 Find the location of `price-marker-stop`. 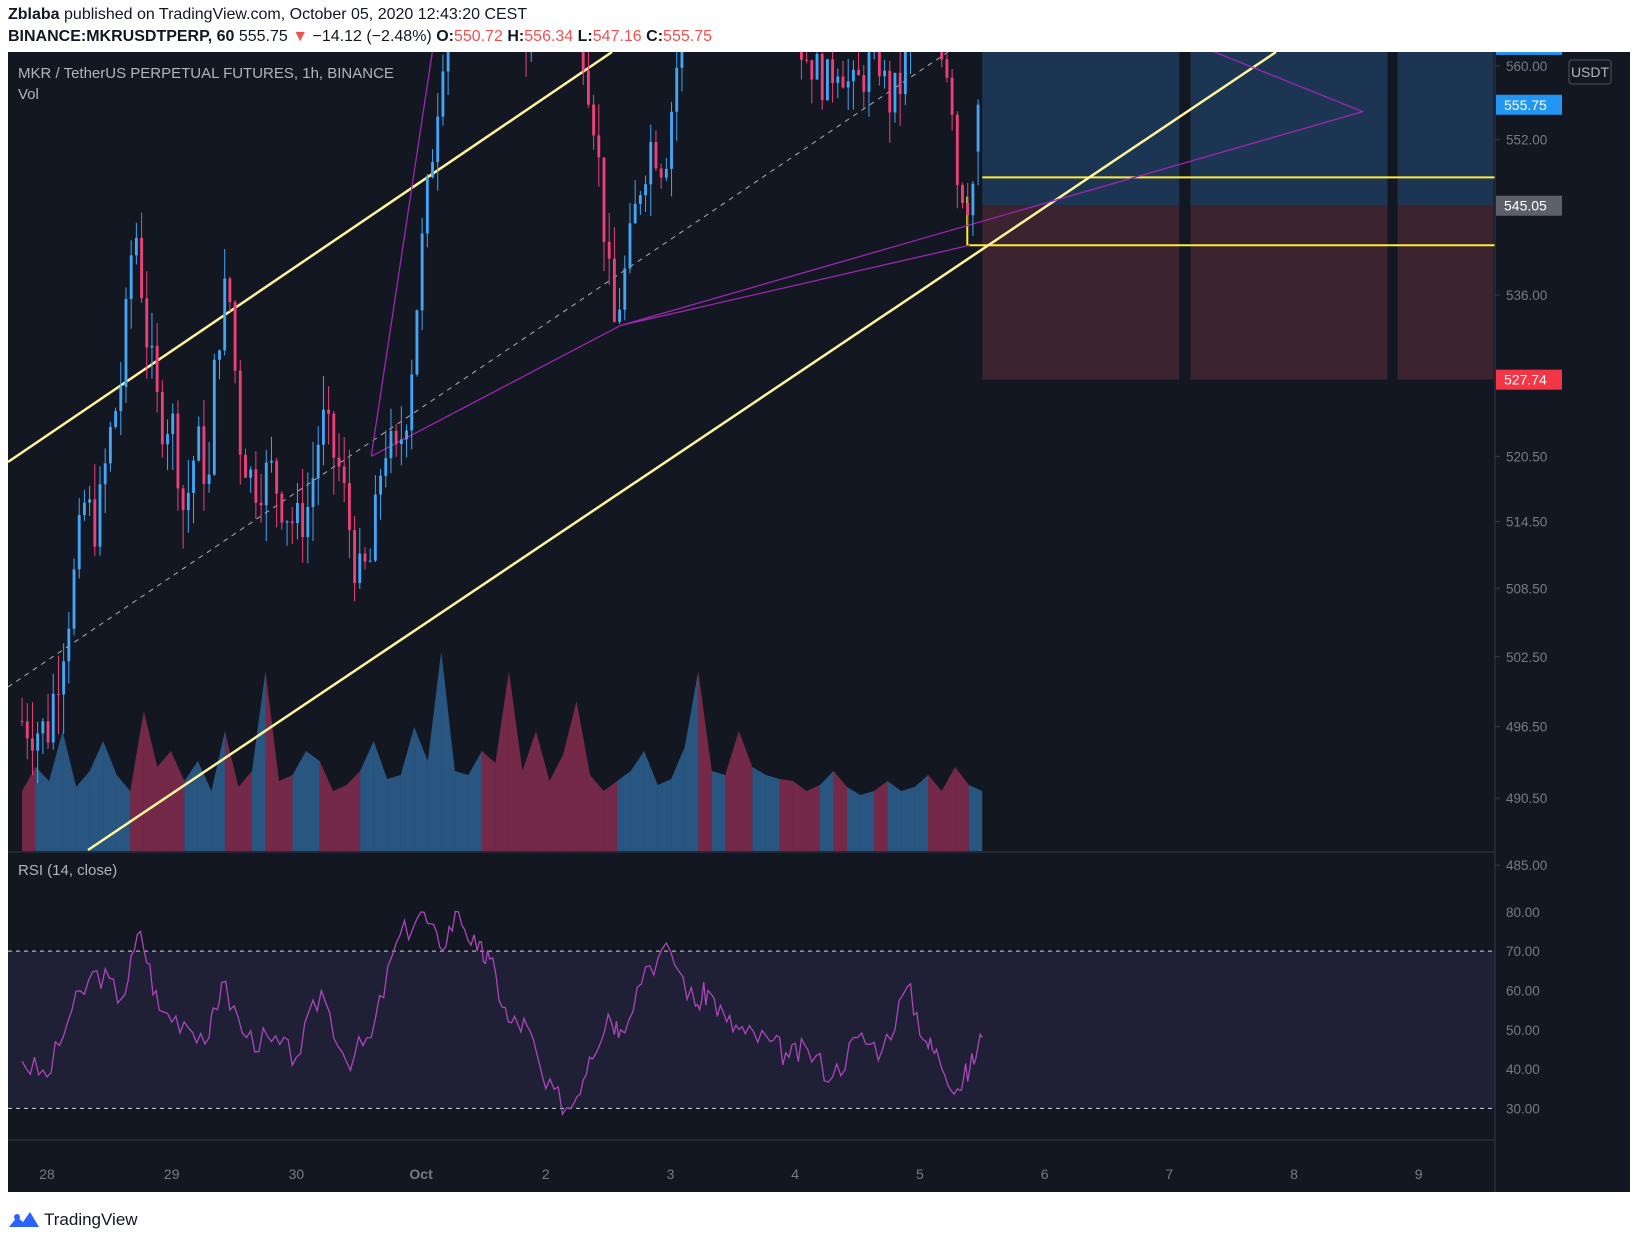

price-marker-stop is located at coordinates (1529, 379).